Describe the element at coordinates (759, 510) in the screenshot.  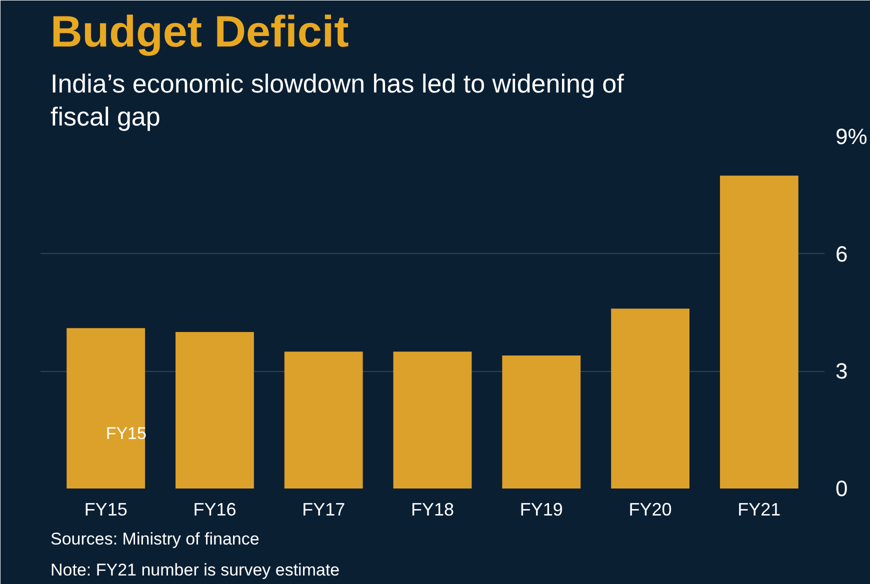
I see `x-tick-label: FY21` at that location.